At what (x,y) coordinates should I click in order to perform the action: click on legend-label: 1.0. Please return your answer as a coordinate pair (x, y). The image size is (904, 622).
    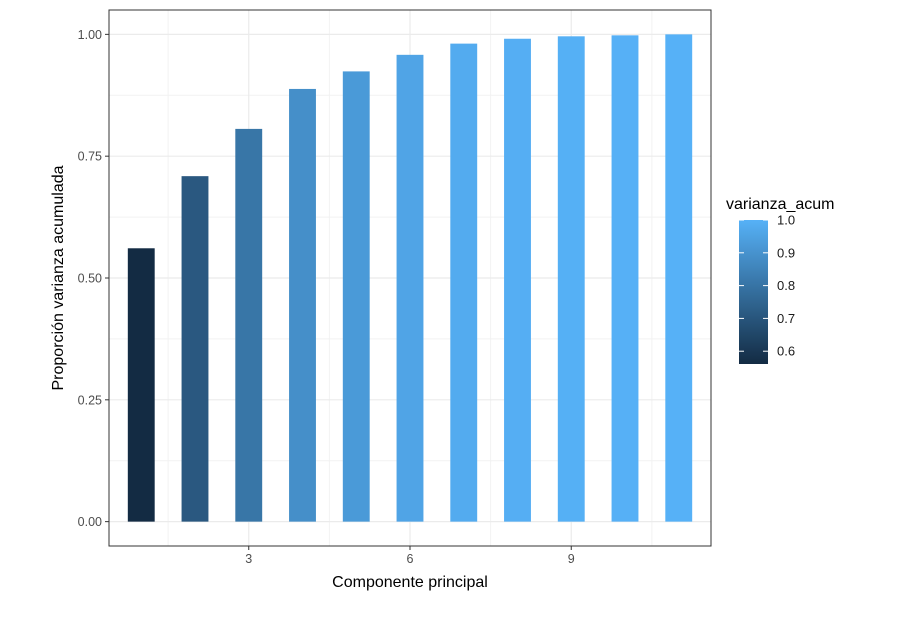
    Looking at the image, I should click on (786, 220).